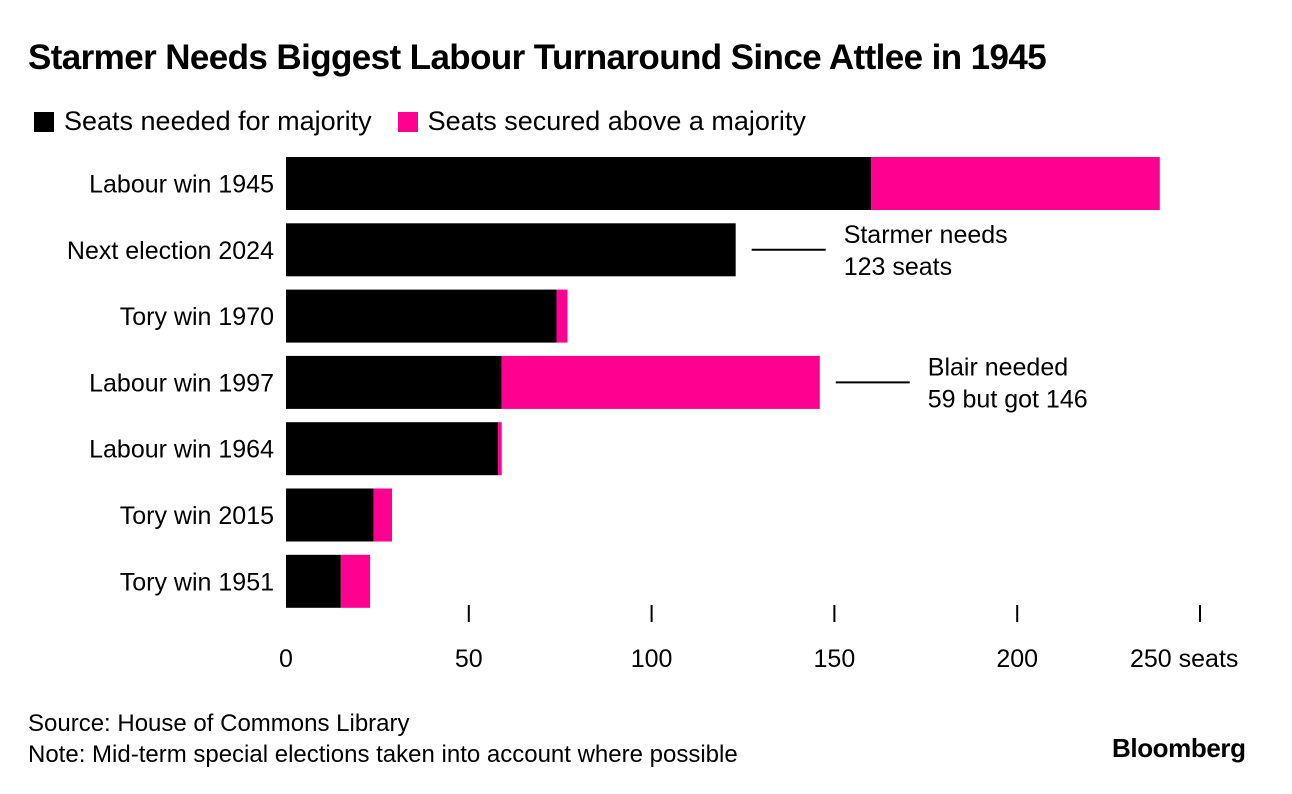  What do you see at coordinates (578, 183) in the screenshot?
I see `bar-needed-labour-win-1945` at bounding box center [578, 183].